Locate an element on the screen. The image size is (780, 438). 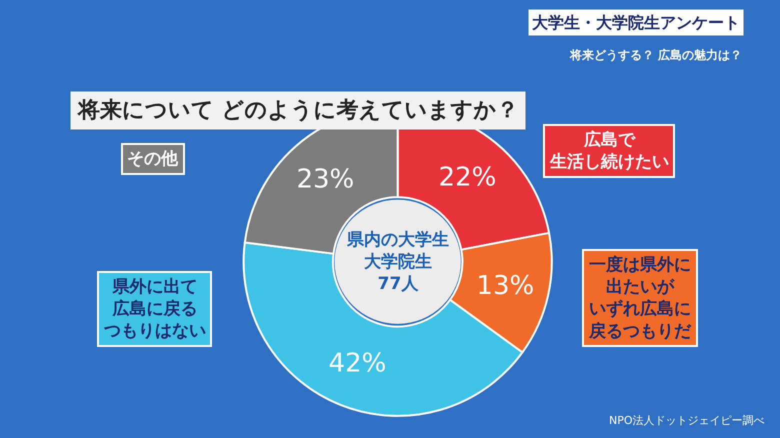
chart-title: 将来について どのように考えていますか？ is located at coordinates (298, 110).